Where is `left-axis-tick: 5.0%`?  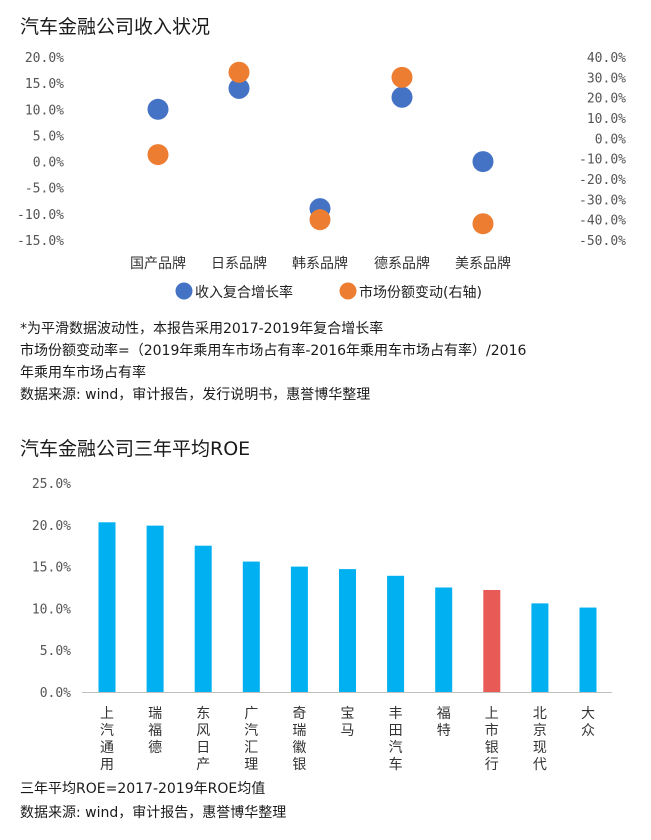 left-axis-tick: 5.0% is located at coordinates (48, 136).